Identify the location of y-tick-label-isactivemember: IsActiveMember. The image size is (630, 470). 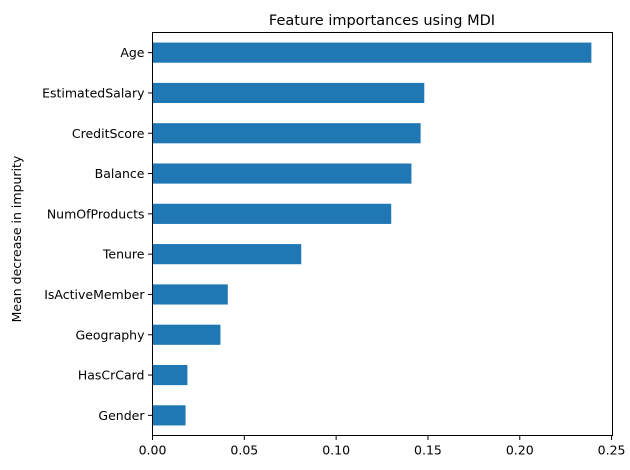
(94, 294).